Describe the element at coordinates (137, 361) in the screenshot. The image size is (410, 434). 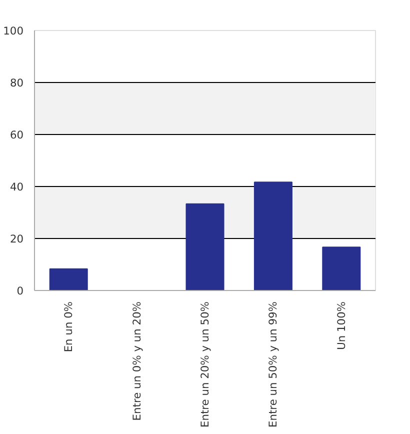
I see `x-tick-label: Entre un 0% y un 20%` at that location.